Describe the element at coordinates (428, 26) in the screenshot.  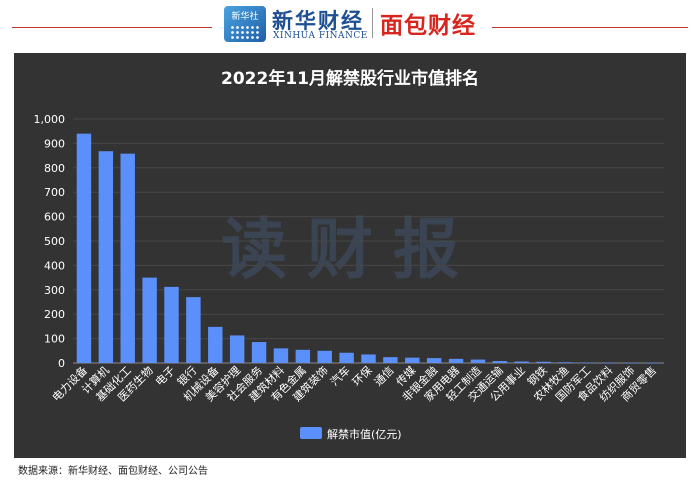
I see `mianbao-finance-logo: 面包财经` at that location.